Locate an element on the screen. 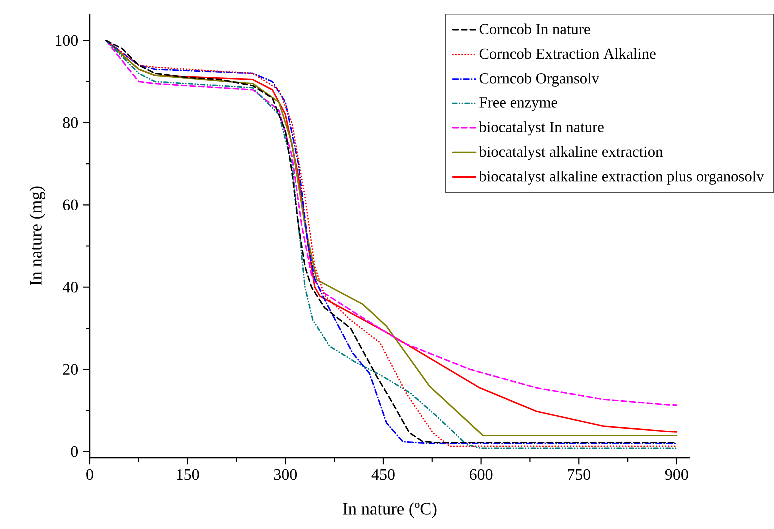 The height and width of the screenshot is (529, 774). legend-label: Corncob Organsolv is located at coordinates (540, 80).